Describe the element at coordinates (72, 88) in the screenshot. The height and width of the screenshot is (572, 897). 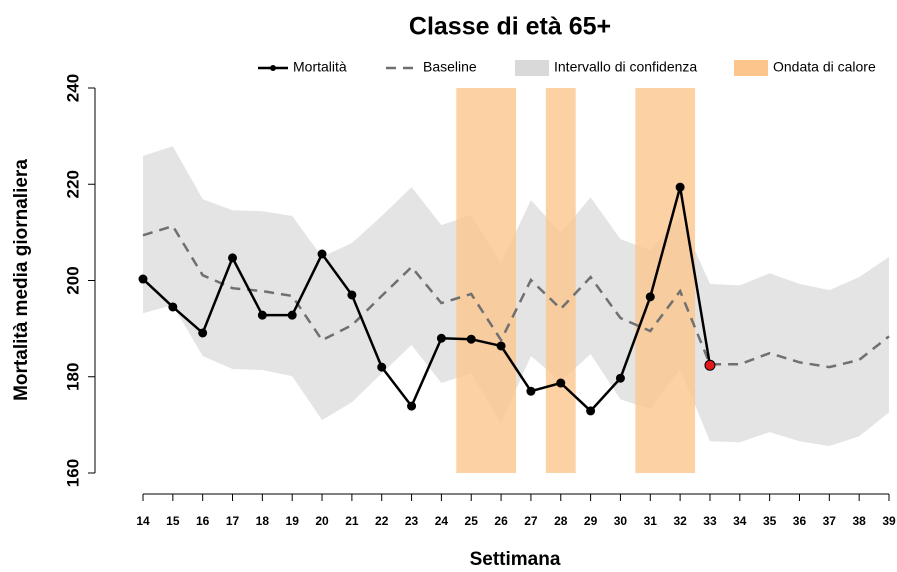
I see `y-tick-label: 240` at that location.